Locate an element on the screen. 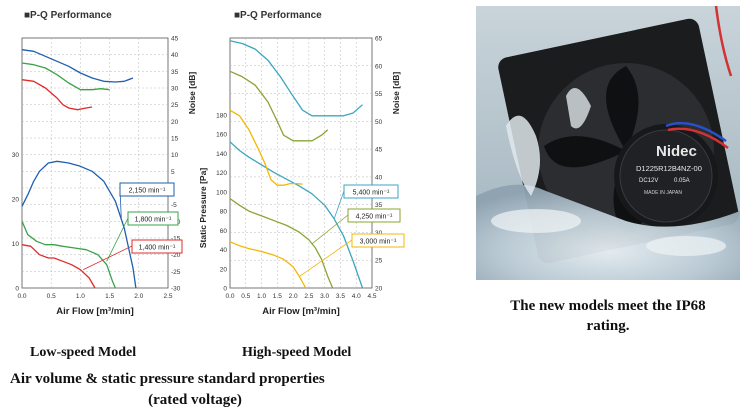 The width and height of the screenshot is (746, 419). chart1-x-tick-label: 4.0 is located at coordinates (356, 296).